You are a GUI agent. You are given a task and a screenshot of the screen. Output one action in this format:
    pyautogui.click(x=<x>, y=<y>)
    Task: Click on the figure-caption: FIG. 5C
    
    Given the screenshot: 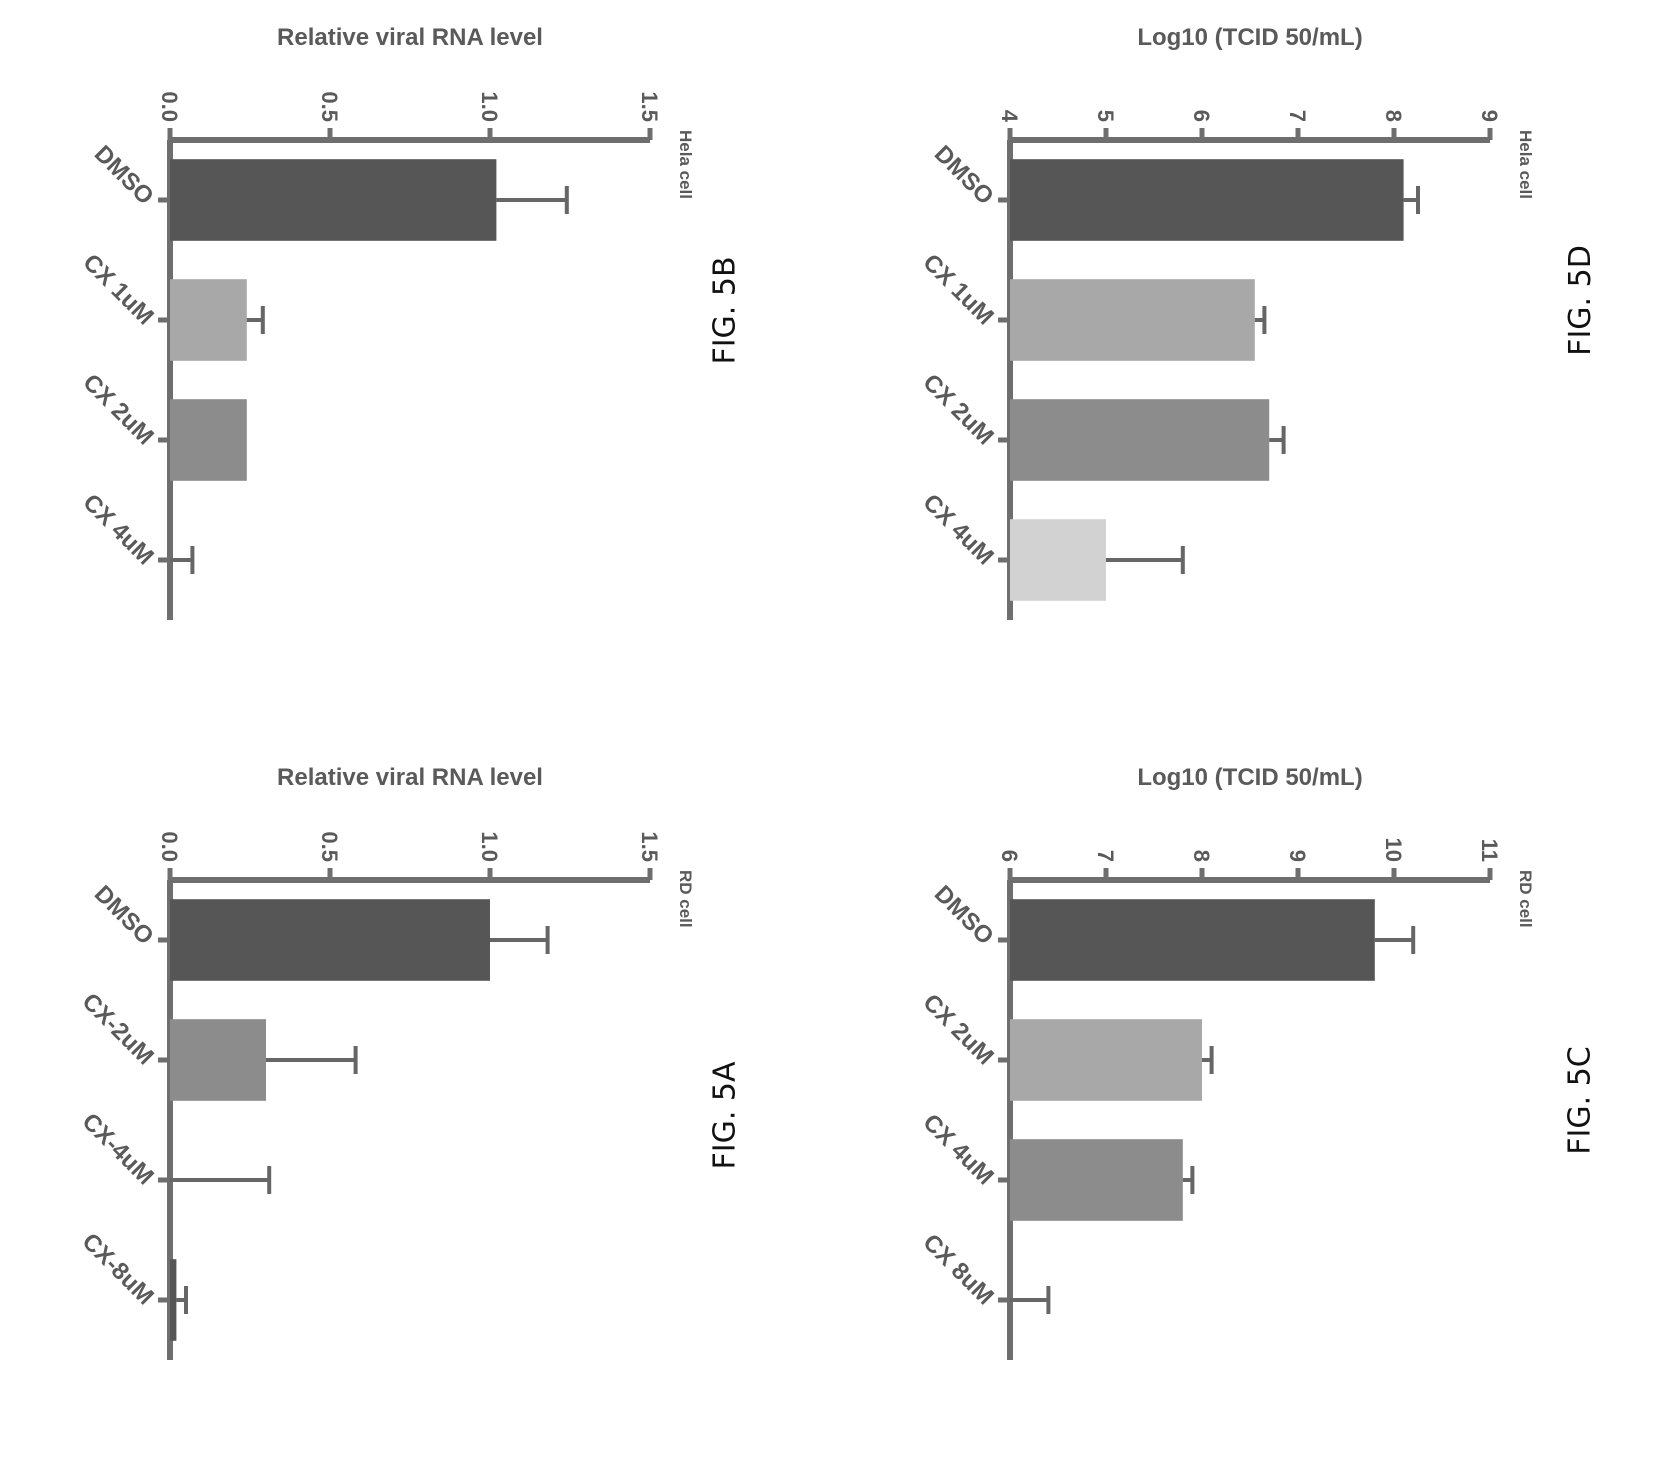 What is the action you would take?
    pyautogui.click(x=1580, y=1100)
    